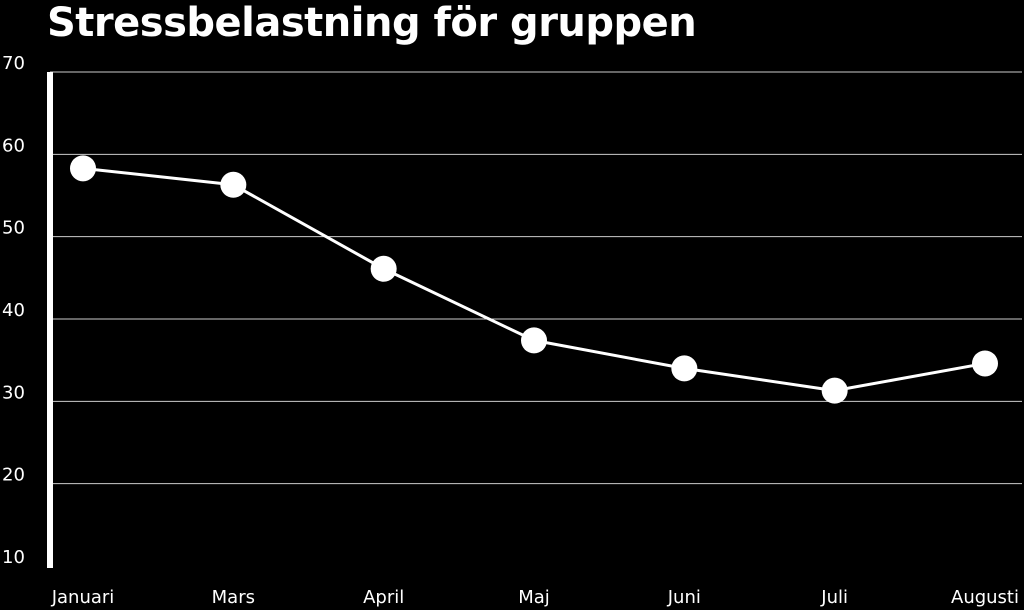  I want to click on y-axis, so click(50, 320).